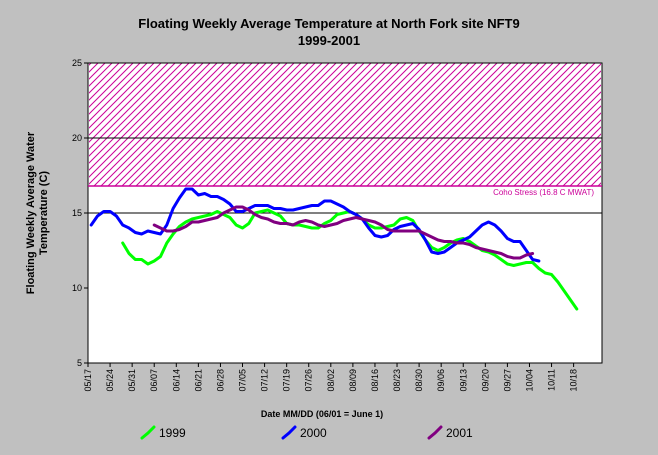 The width and height of the screenshot is (658, 455). Describe the element at coordinates (289, 432) in the screenshot. I see `legend-swatch-2000` at that location.